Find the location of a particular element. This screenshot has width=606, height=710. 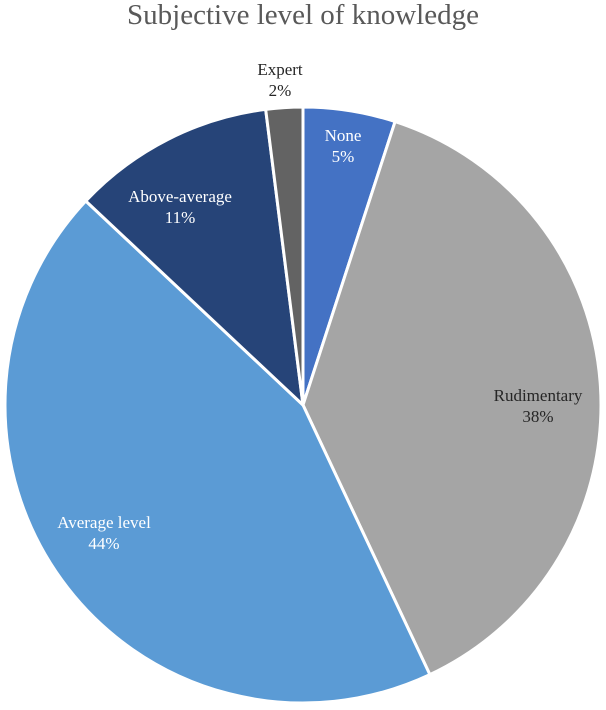

slice-category-label: Above-average is located at coordinates (180, 196).